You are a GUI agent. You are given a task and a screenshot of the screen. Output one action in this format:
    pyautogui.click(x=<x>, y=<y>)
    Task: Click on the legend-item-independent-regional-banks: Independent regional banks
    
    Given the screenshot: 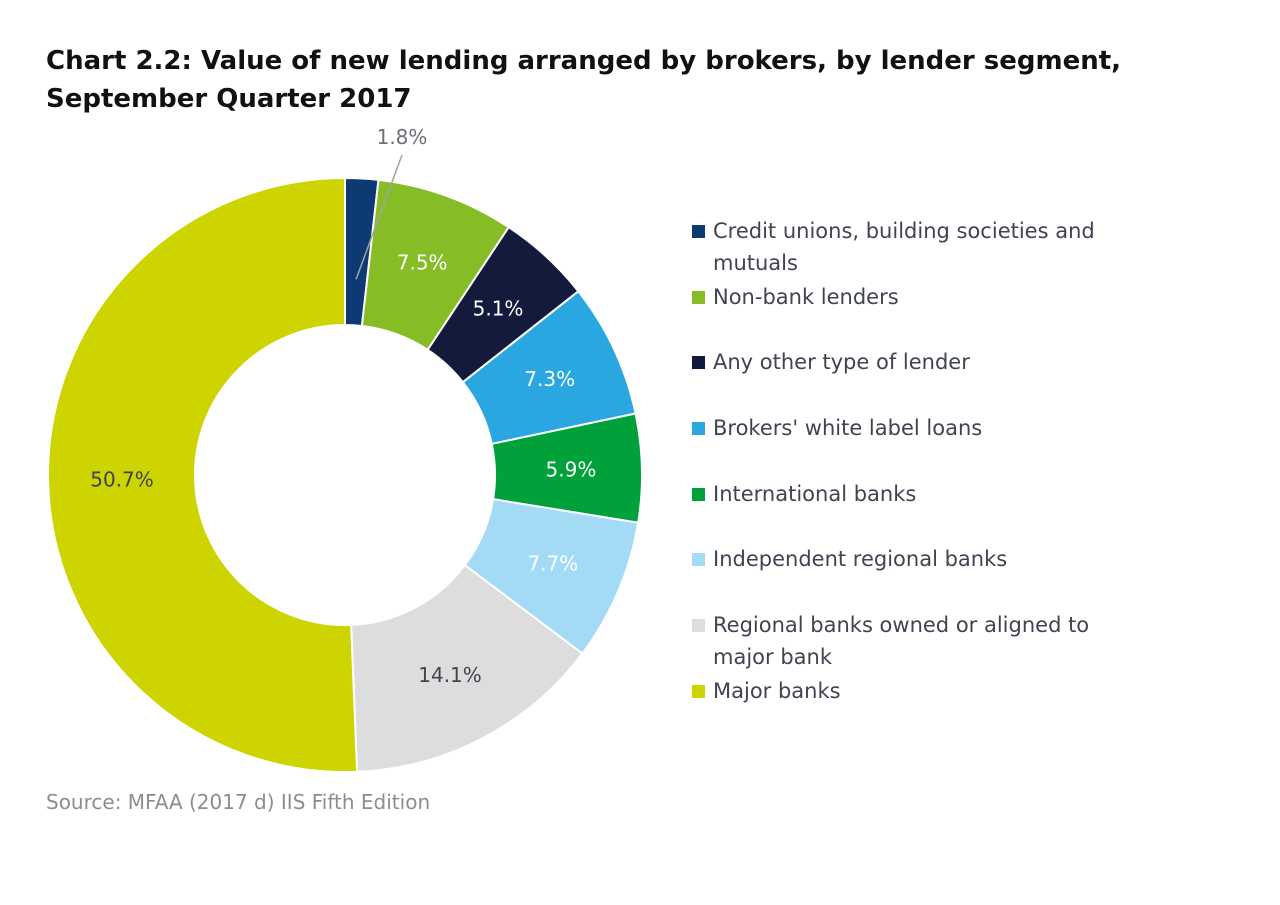 What is the action you would take?
    pyautogui.click(x=907, y=559)
    